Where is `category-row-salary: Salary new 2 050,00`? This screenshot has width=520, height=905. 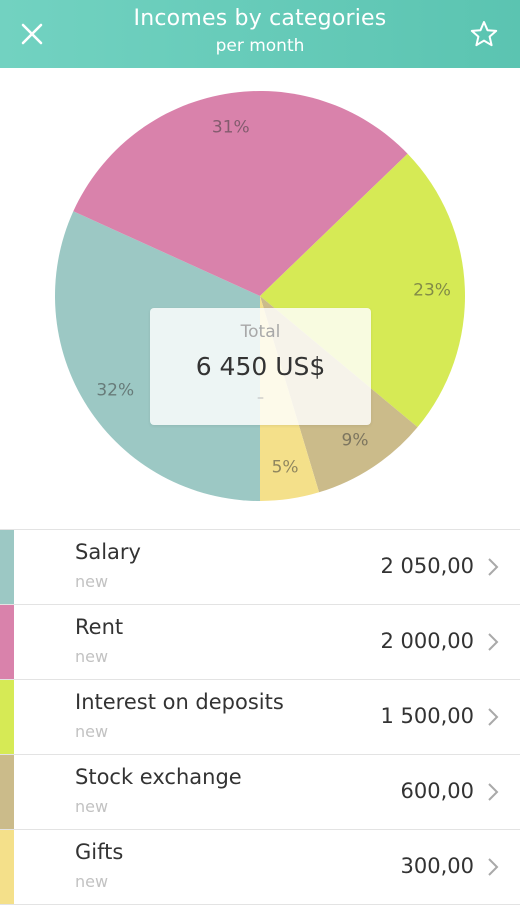 category-row-salary: Salary new 2 050,00 is located at coordinates (260, 567).